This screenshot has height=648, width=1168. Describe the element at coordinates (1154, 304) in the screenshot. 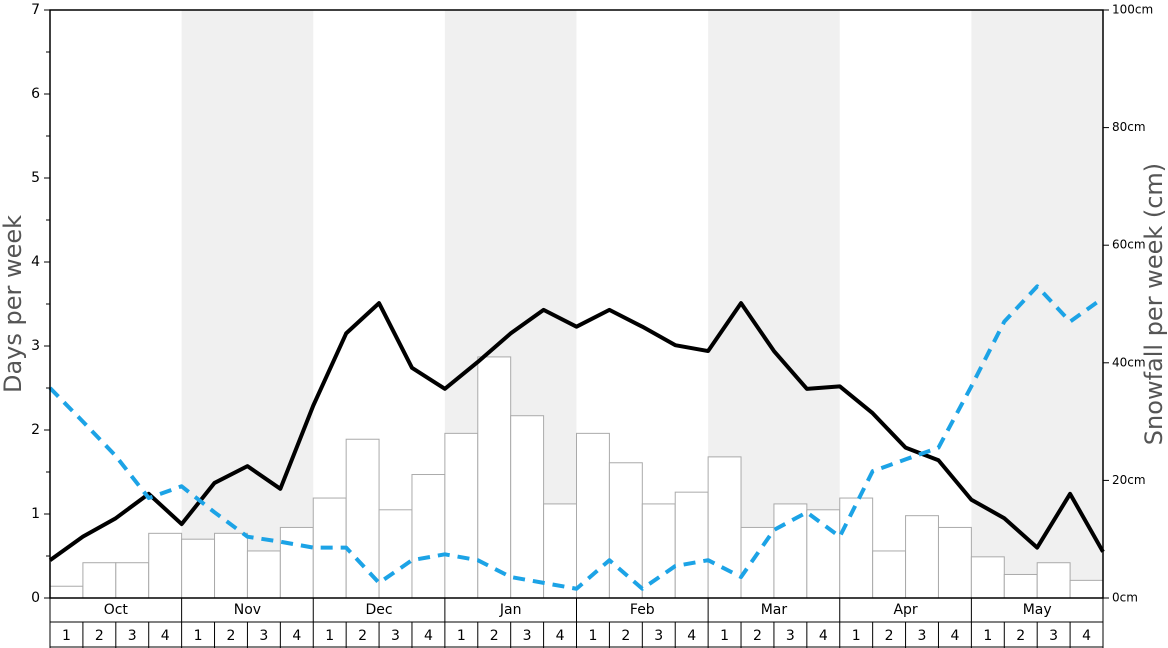

I see `y2-axis-title: Snowfall per week (cm)` at that location.